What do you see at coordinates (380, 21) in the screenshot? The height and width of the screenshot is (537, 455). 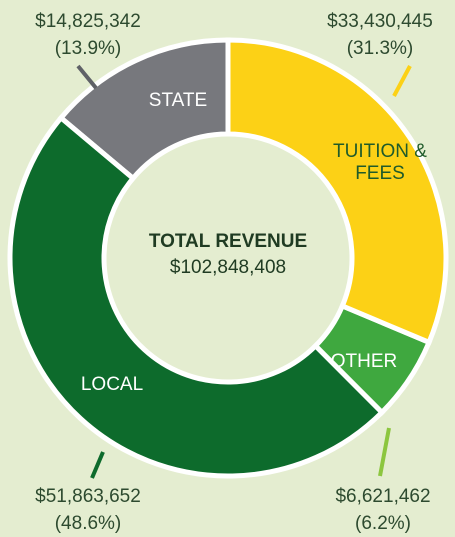 I see `value-label: $33,430,445` at bounding box center [380, 21].